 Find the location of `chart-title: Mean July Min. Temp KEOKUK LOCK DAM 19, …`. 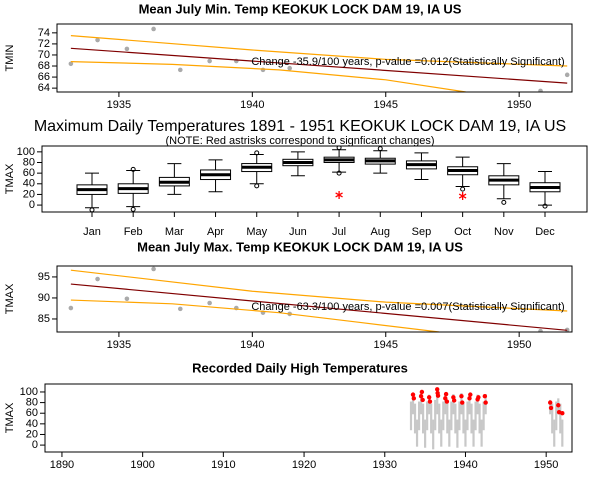

chart-title: Mean July Min. Temp KEOKUK LOCK DAM 19, … is located at coordinates (300, 8).